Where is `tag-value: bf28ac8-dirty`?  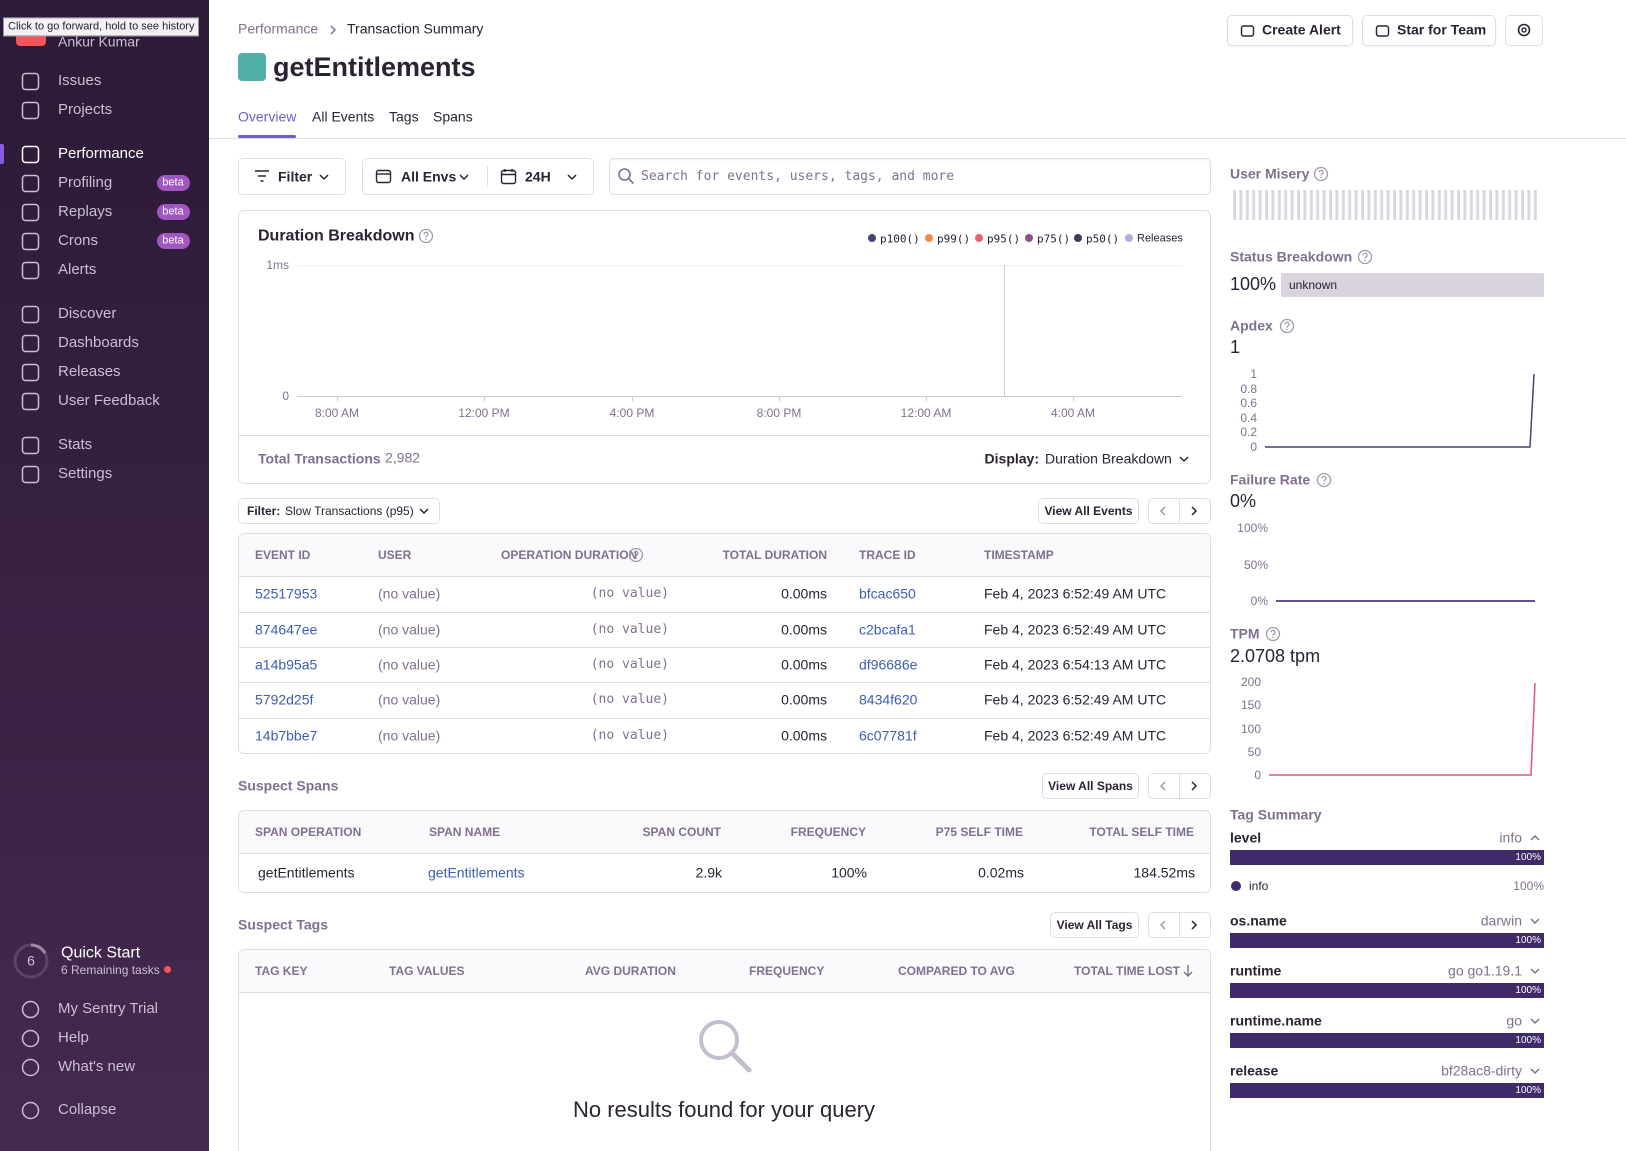 tag-value: bf28ac8-dirty is located at coordinates (1481, 1070).